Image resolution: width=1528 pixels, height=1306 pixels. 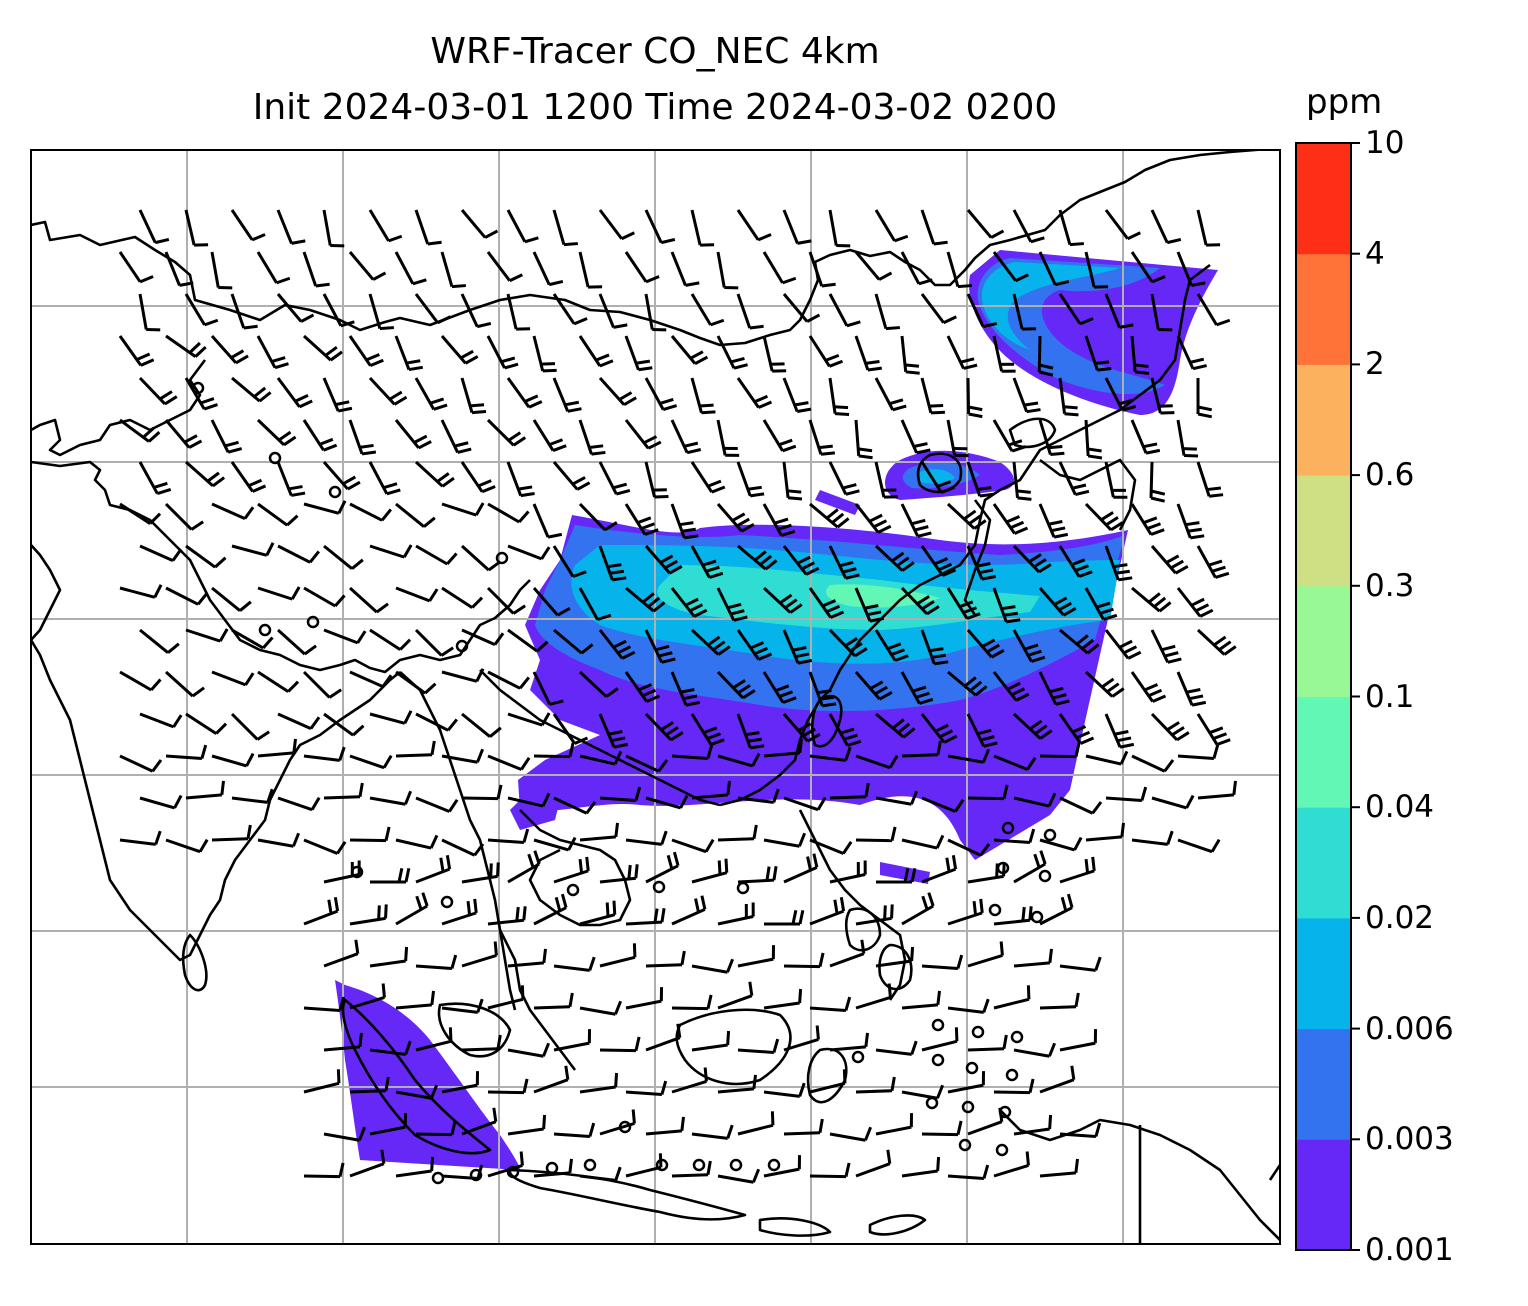 What do you see at coordinates (1400, 917) in the screenshot?
I see `colorbar-tick-label: 0.02` at bounding box center [1400, 917].